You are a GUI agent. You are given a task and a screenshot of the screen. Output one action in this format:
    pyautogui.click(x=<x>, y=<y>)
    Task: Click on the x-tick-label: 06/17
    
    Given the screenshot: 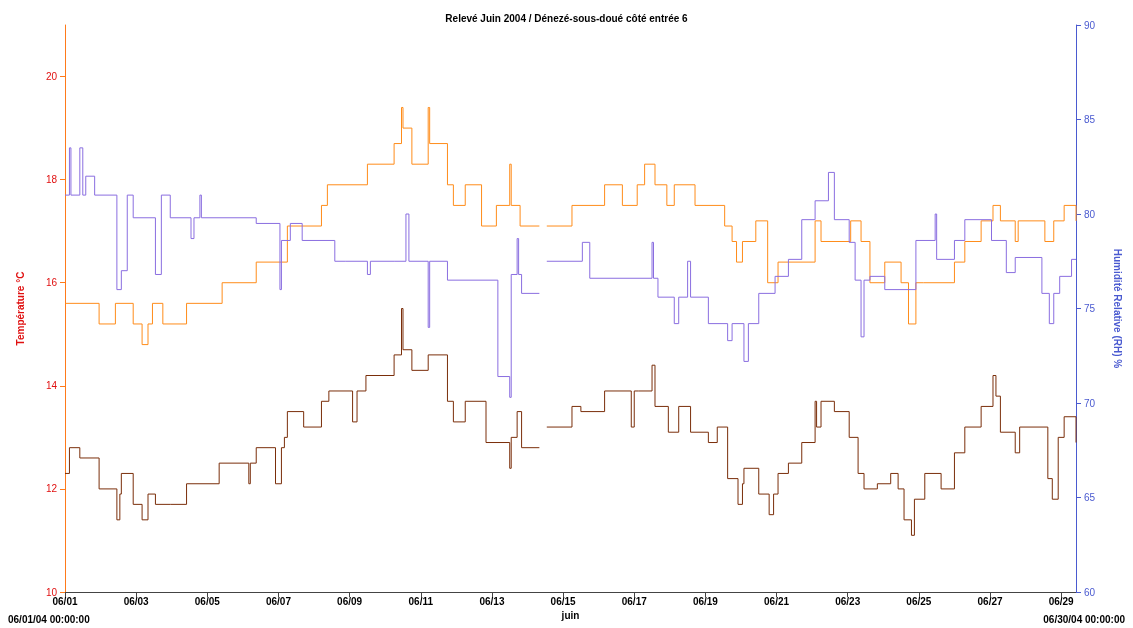 What is the action you would take?
    pyautogui.click(x=634, y=601)
    